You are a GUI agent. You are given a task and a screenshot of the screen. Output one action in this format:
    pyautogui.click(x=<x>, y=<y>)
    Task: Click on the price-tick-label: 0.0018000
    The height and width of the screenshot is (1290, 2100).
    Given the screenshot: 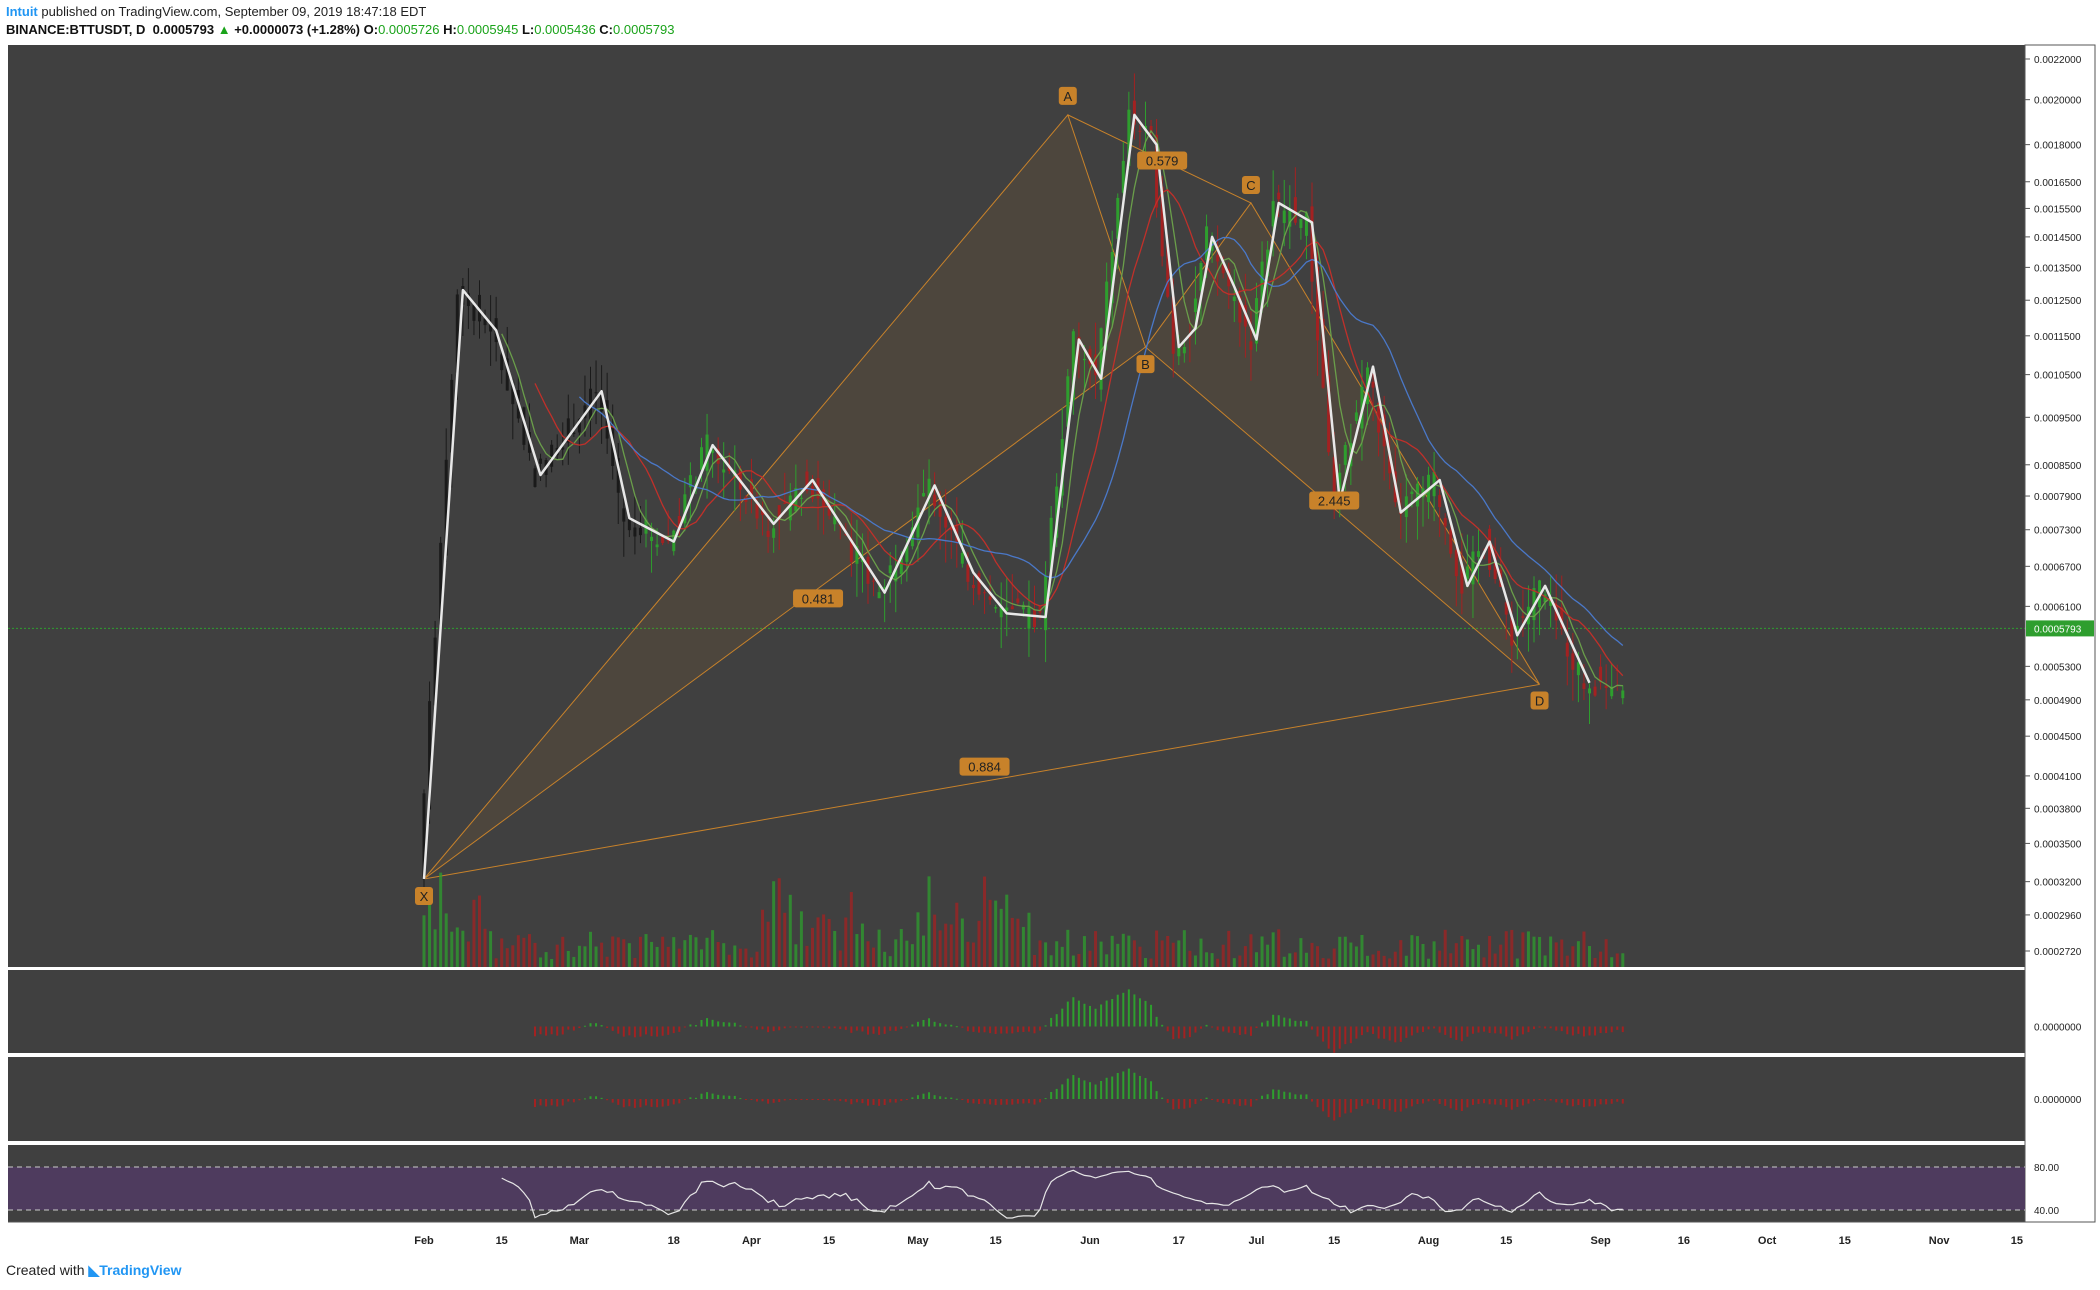 What is the action you would take?
    pyautogui.click(x=2058, y=146)
    